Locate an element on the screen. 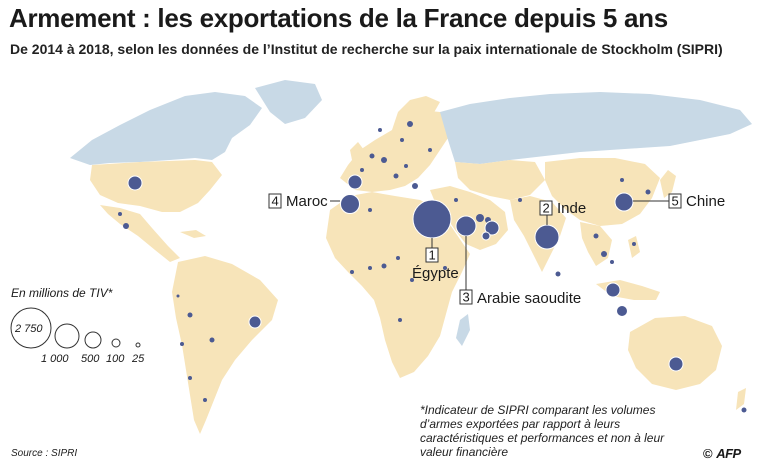 The image size is (768, 467). leader-lines is located at coordinates (499, 245).